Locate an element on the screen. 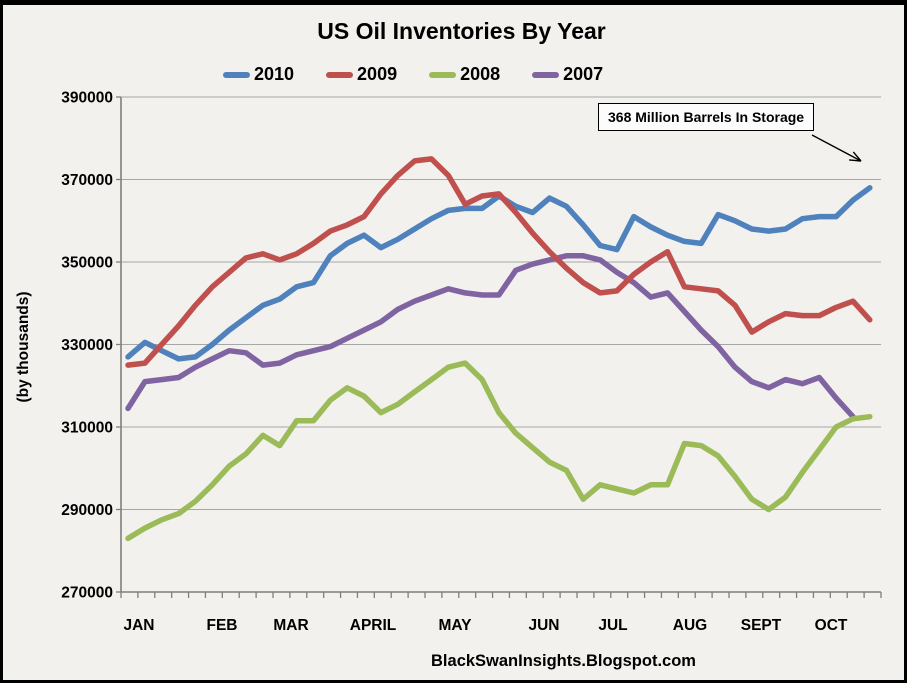 This screenshot has width=907, height=683. legend-item-2010: 2010 is located at coordinates (258, 74).